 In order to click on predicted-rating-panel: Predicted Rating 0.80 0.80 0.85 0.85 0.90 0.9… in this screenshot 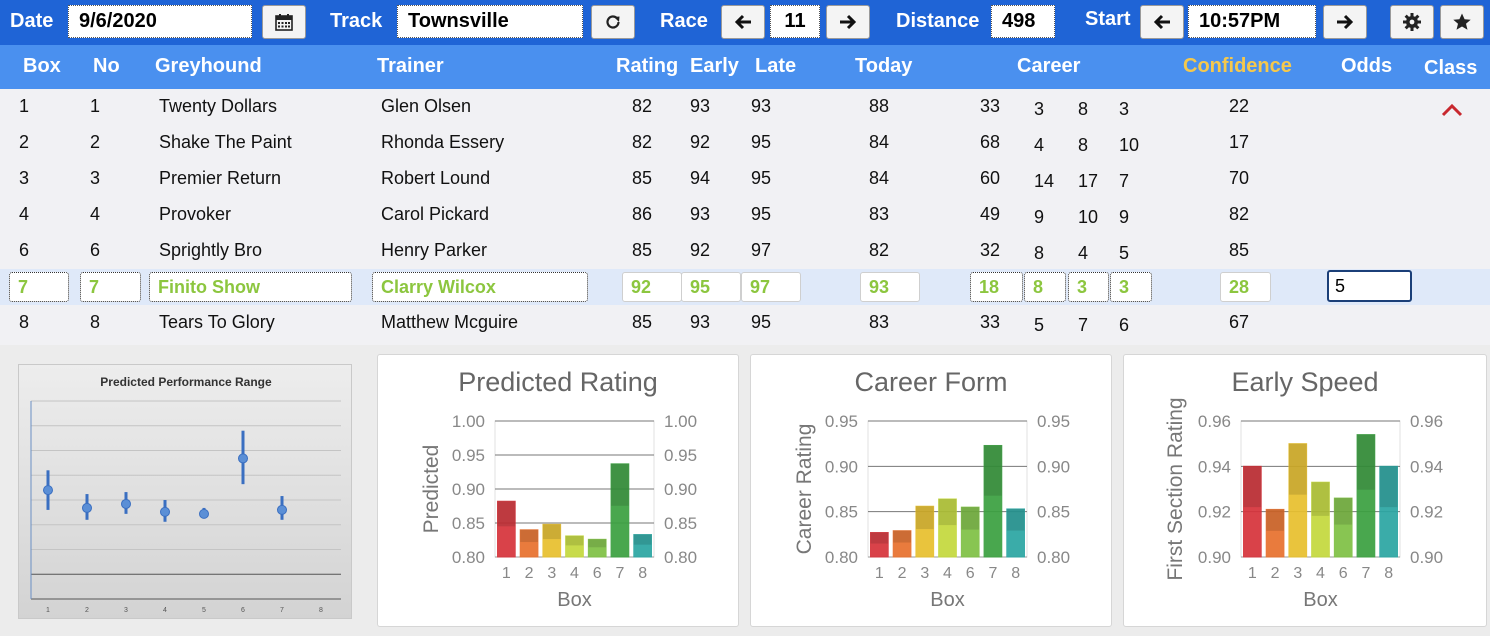, I will do `click(558, 490)`.